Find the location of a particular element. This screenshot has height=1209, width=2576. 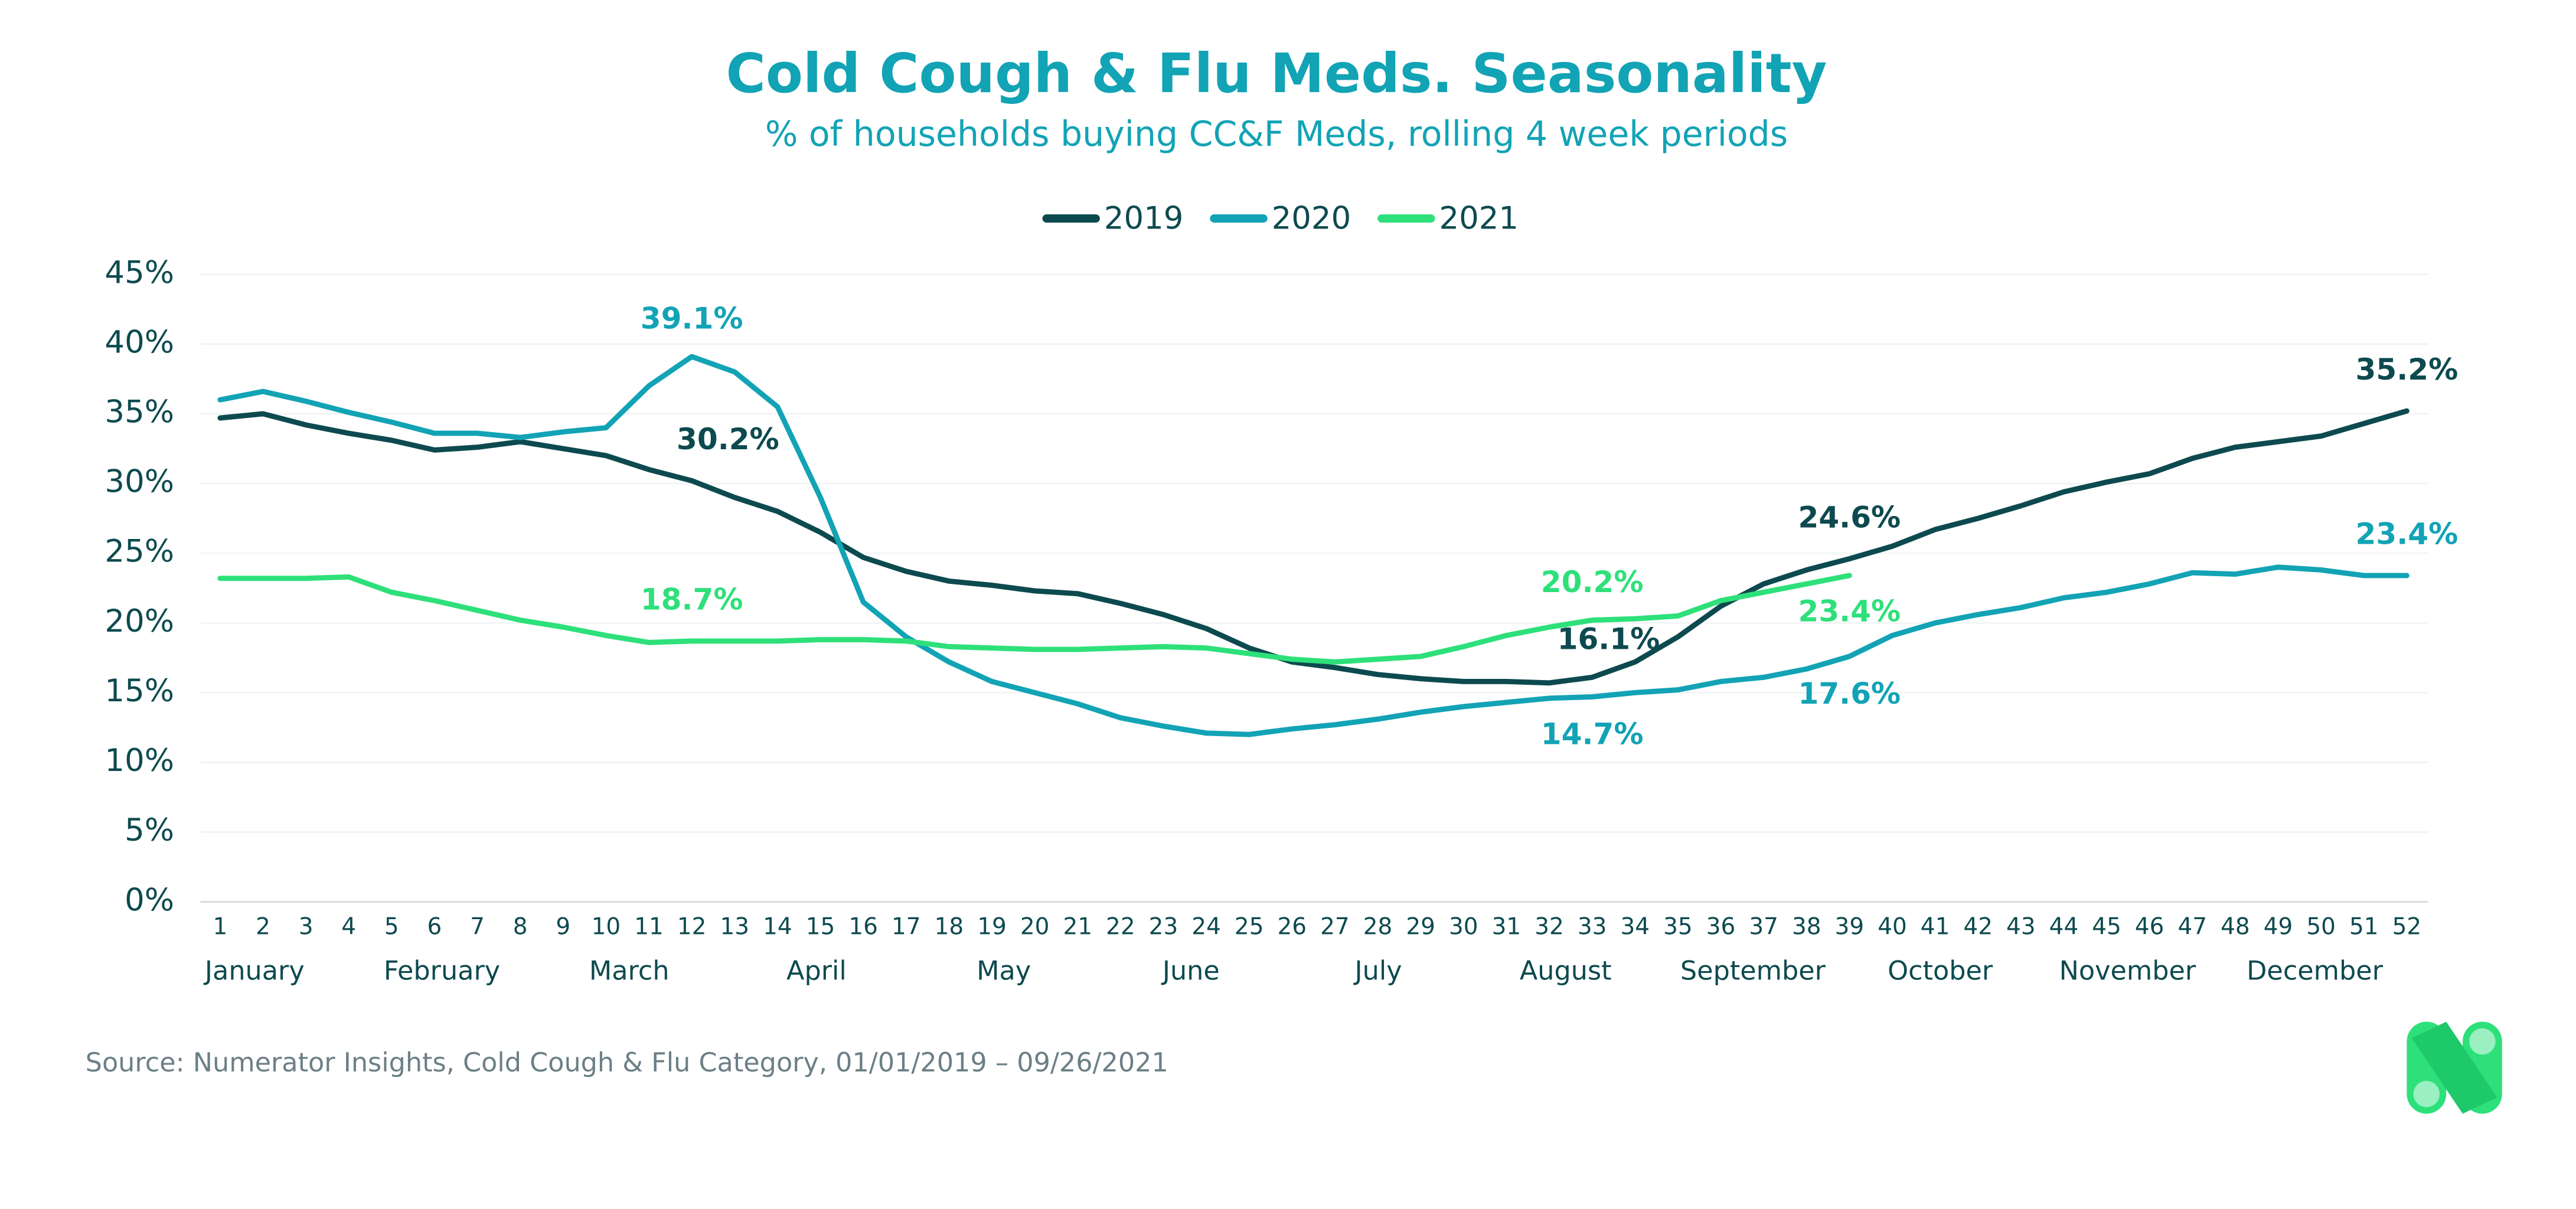

x-tick-label: 29 is located at coordinates (1420, 927).